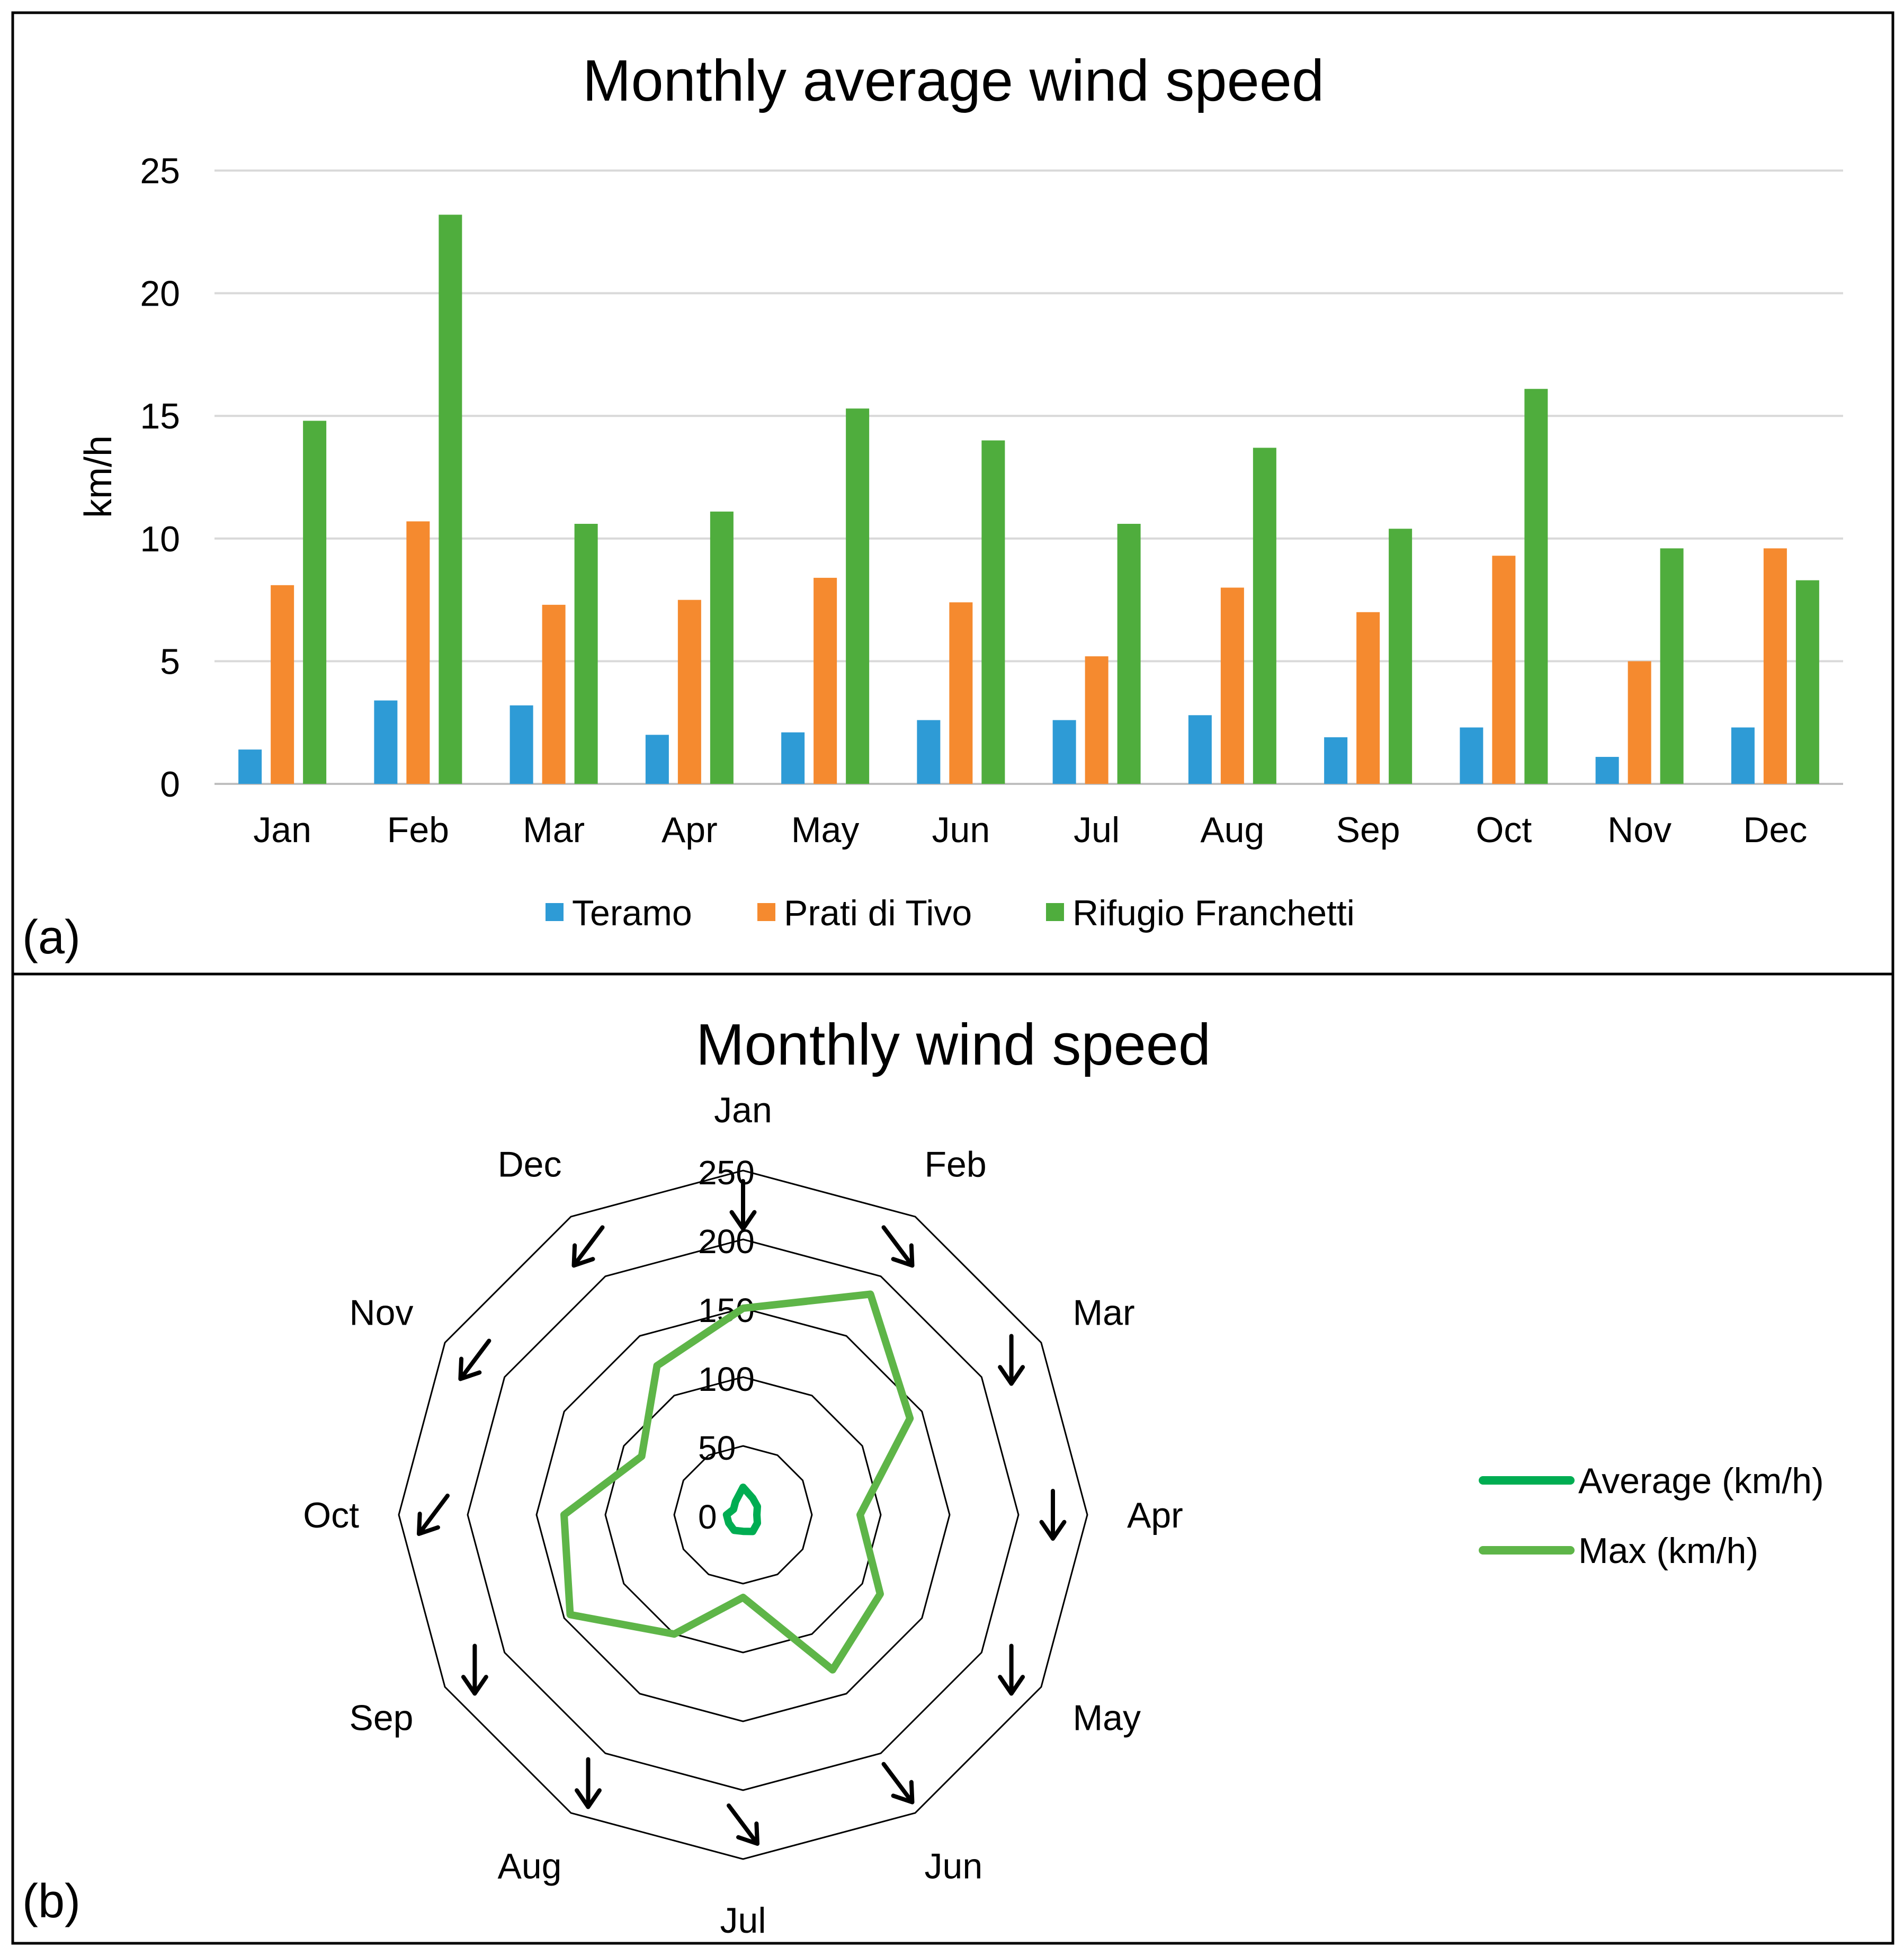 This screenshot has width=1904, height=1956. What do you see at coordinates (331, 1515) in the screenshot?
I see `radar-month-label: Oct` at bounding box center [331, 1515].